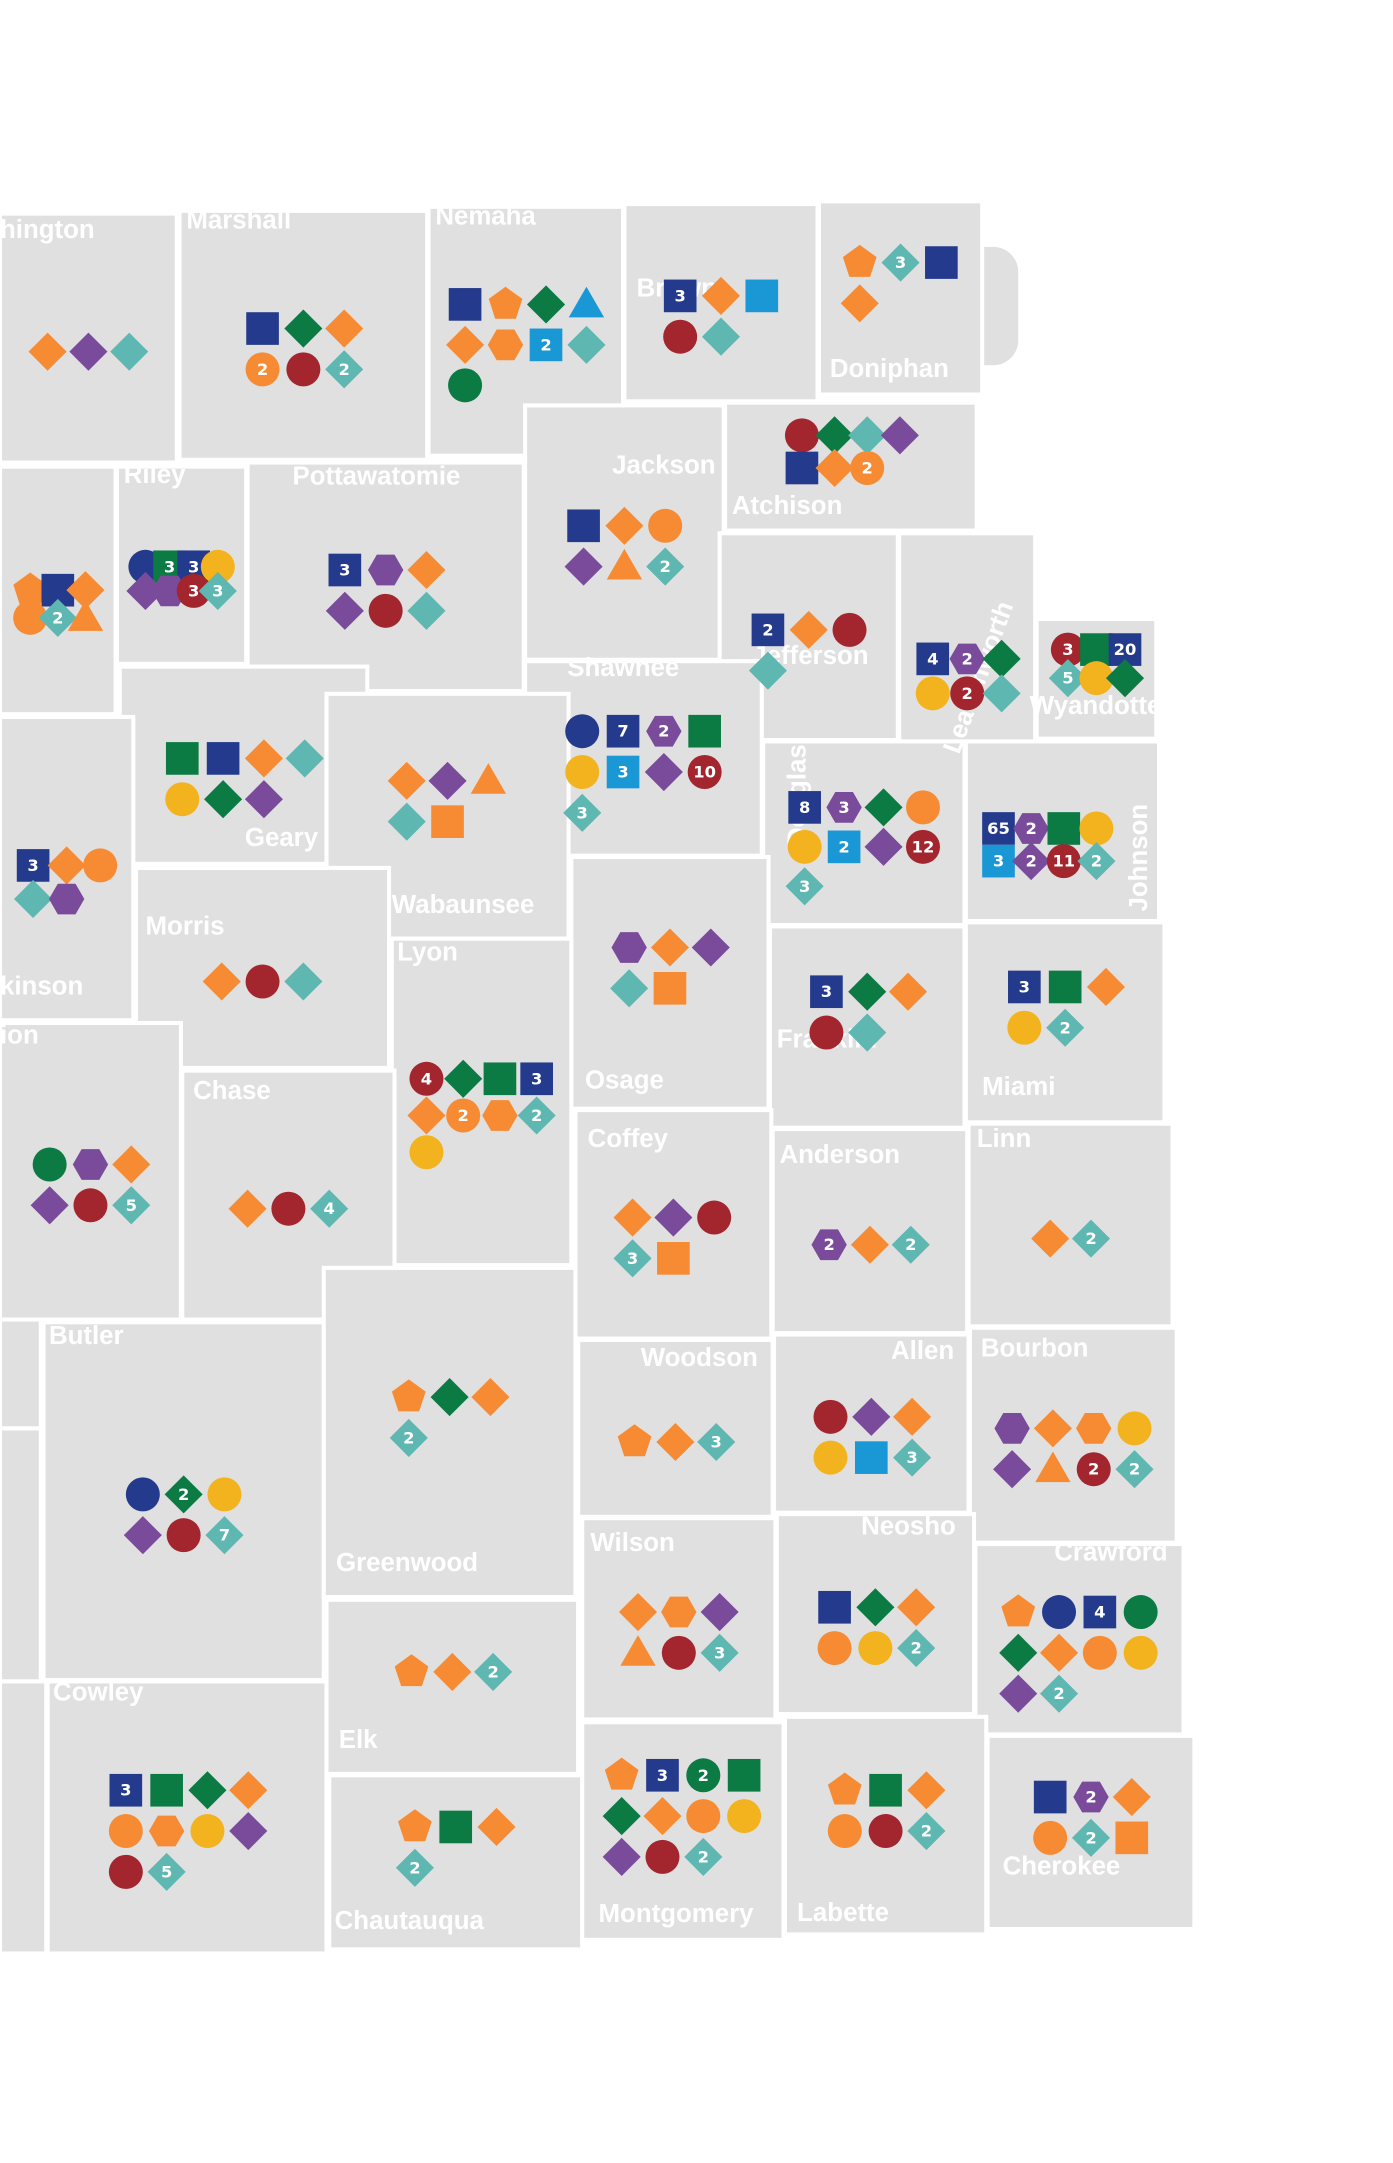 This screenshot has width=1393, height=2163. I want to click on county-name: Cowley, so click(98, 1692).